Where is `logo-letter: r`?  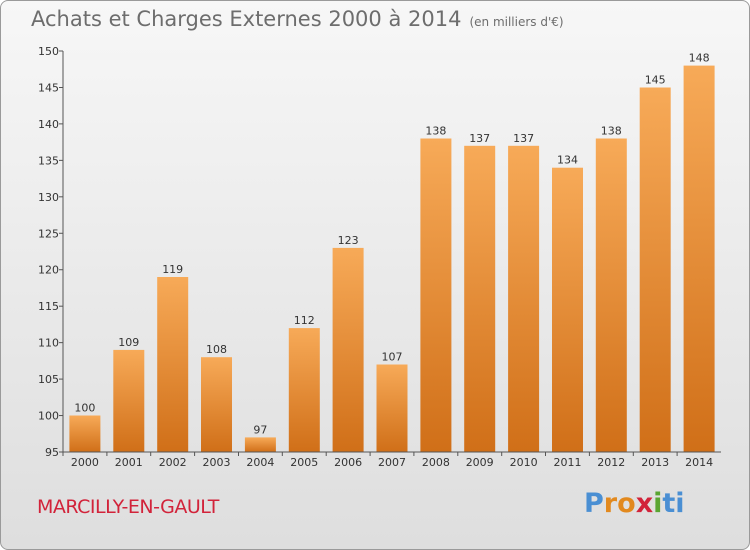
logo-letter: r is located at coordinates (610, 503).